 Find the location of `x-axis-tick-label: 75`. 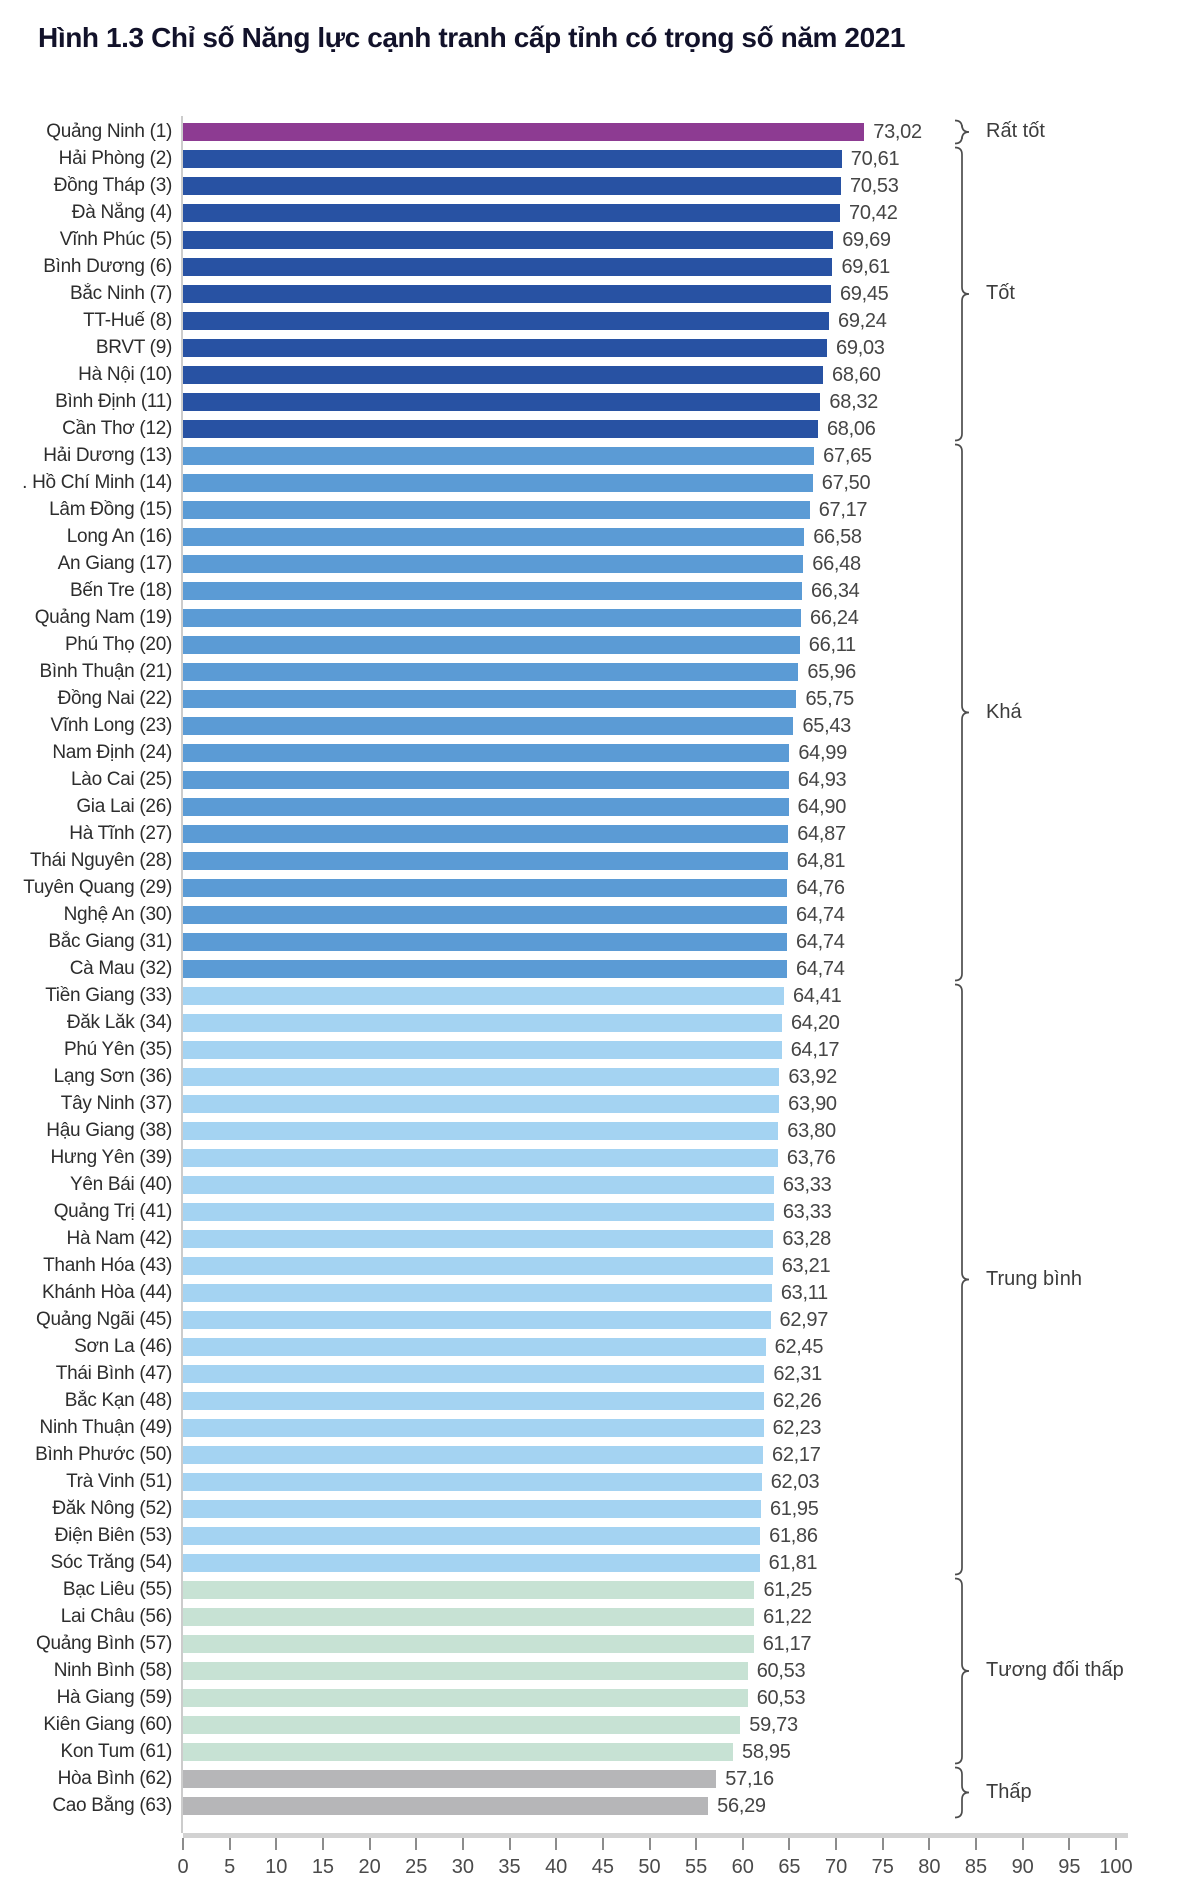

x-axis-tick-label: 75 is located at coordinates (882, 1867).